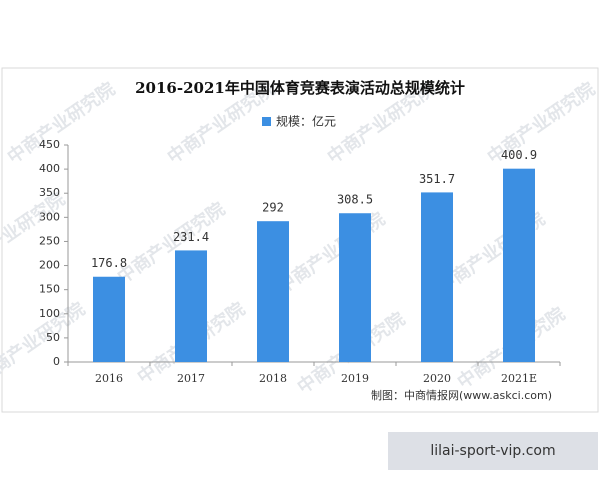 The width and height of the screenshot is (600, 480). Describe the element at coordinates (49, 265) in the screenshot. I see `y-tick-label: 200` at that location.